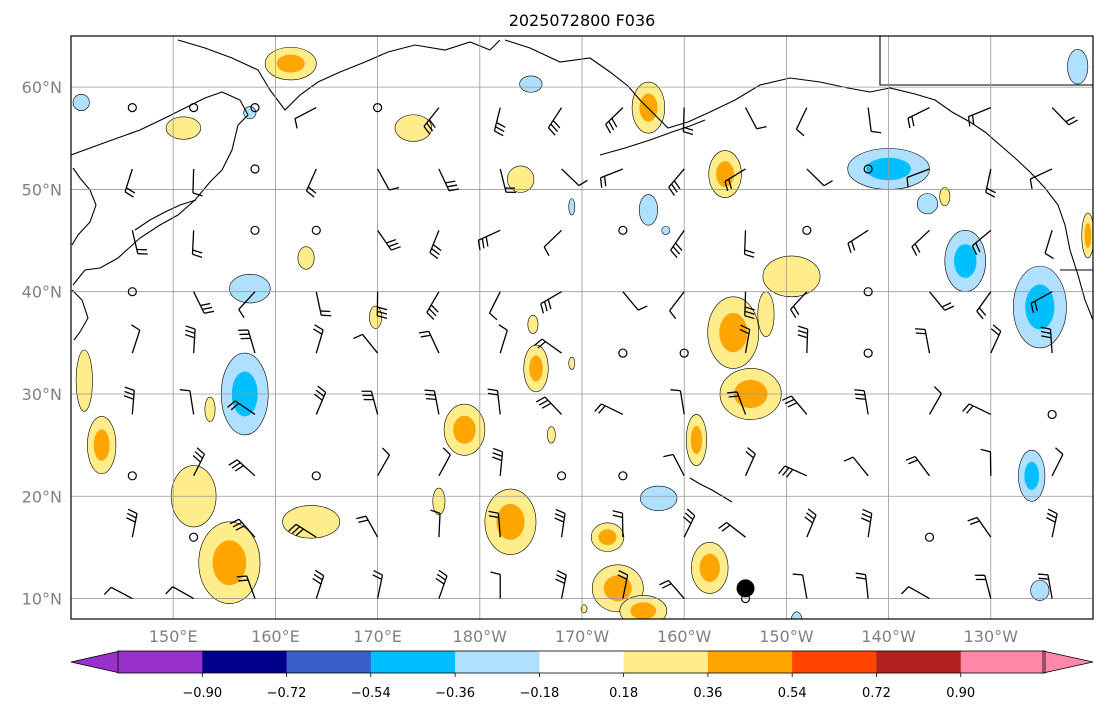 The height and width of the screenshot is (712, 1105). I want to click on map-title: 2025072800 F036, so click(582, 20).